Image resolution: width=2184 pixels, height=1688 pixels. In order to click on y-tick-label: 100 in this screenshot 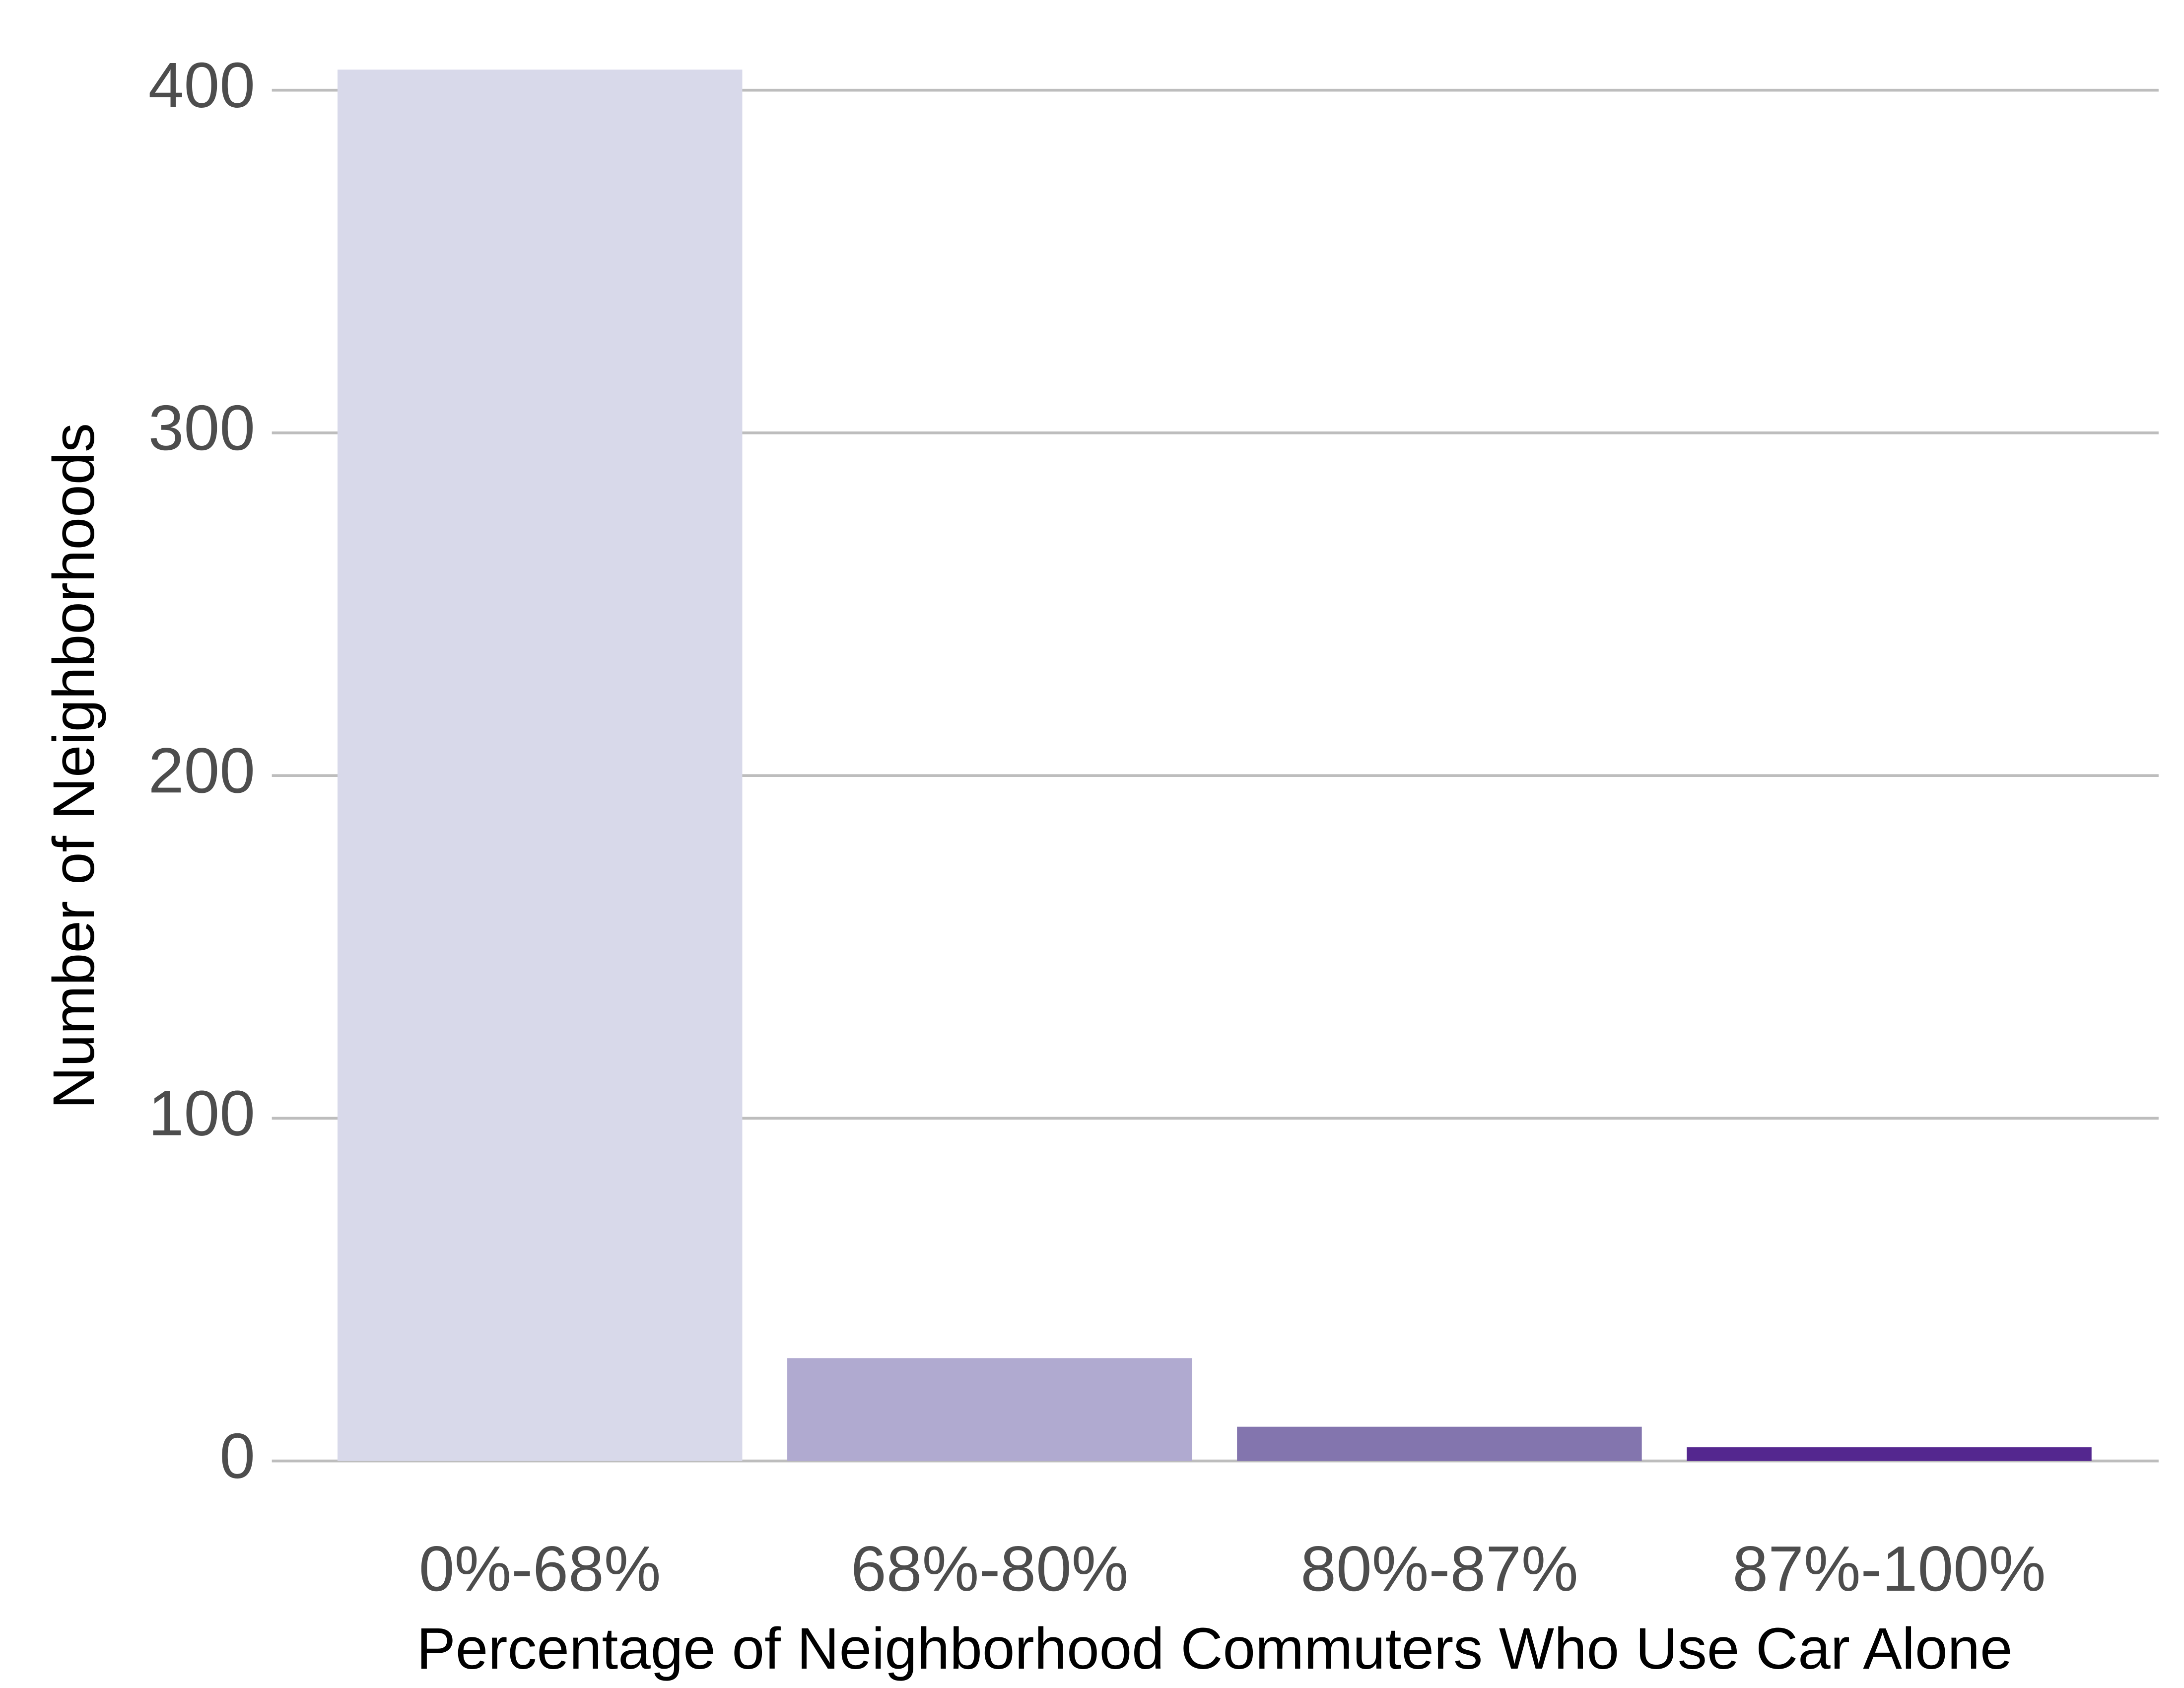, I will do `click(201, 1113)`.